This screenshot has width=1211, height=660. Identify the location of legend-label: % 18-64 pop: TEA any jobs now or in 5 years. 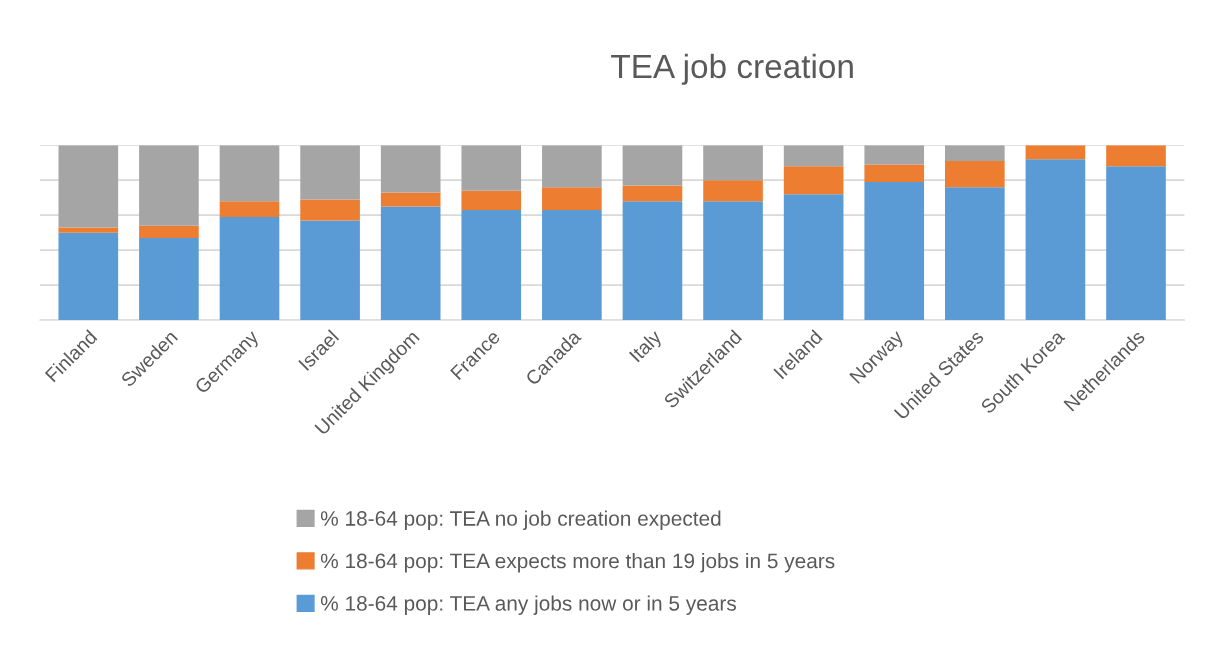
(528, 605).